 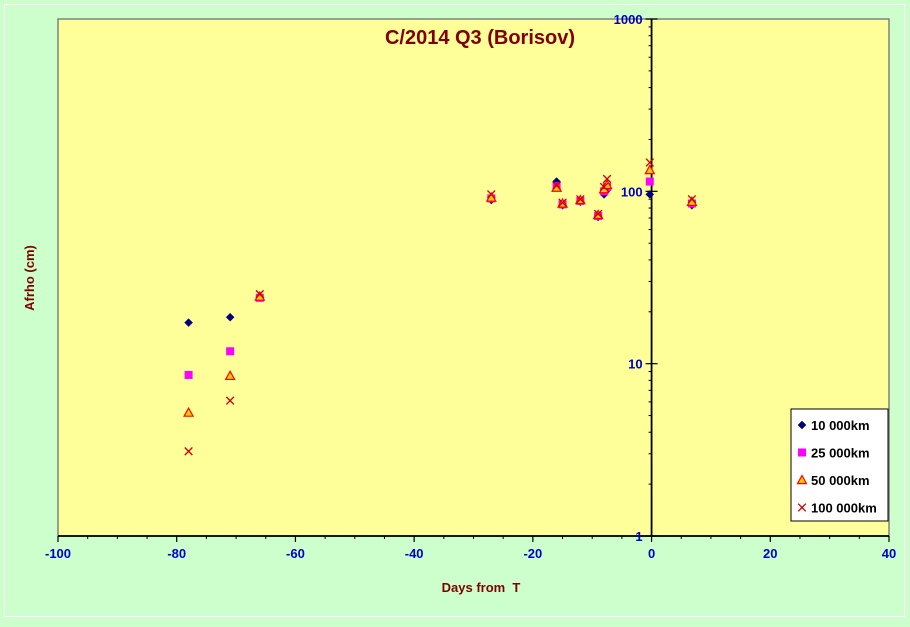 I want to click on legend: 10 000km 25 000km 50 000km 100 000km, so click(x=839, y=465).